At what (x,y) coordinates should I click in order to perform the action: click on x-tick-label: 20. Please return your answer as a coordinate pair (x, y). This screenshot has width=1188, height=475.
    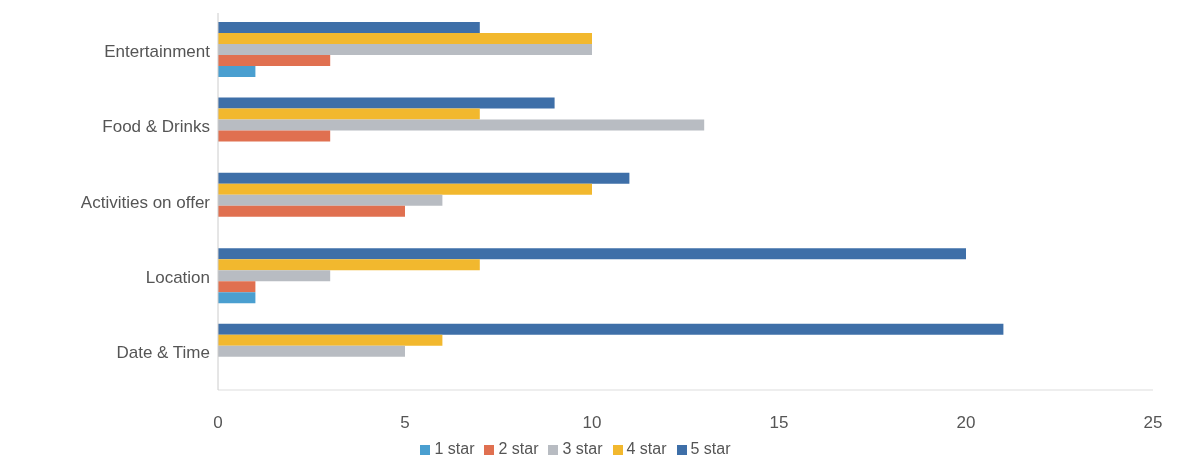
    Looking at the image, I should click on (966, 423).